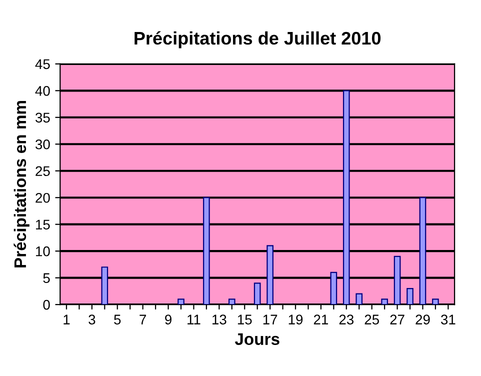 The height and width of the screenshot is (376, 481). Describe the element at coordinates (245, 319) in the screenshot. I see `x-tick-label: 15` at that location.